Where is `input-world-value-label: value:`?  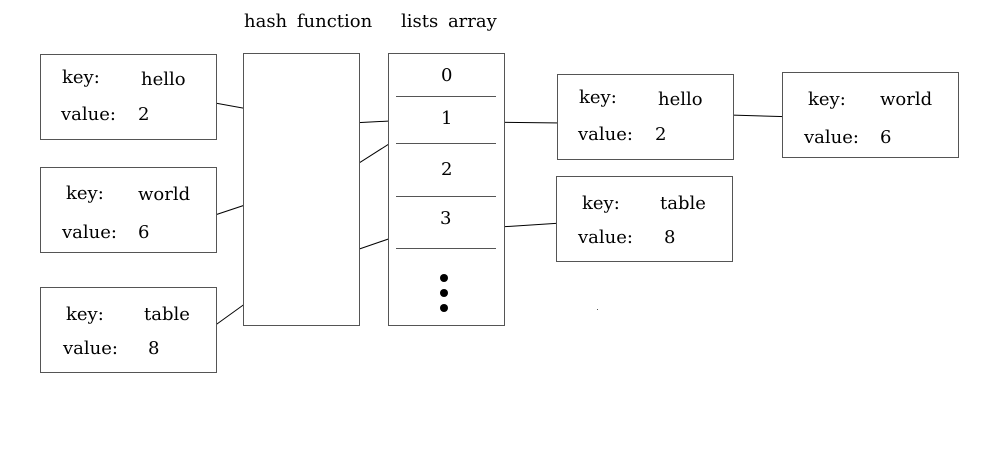 input-world-value-label: value: is located at coordinates (89, 232).